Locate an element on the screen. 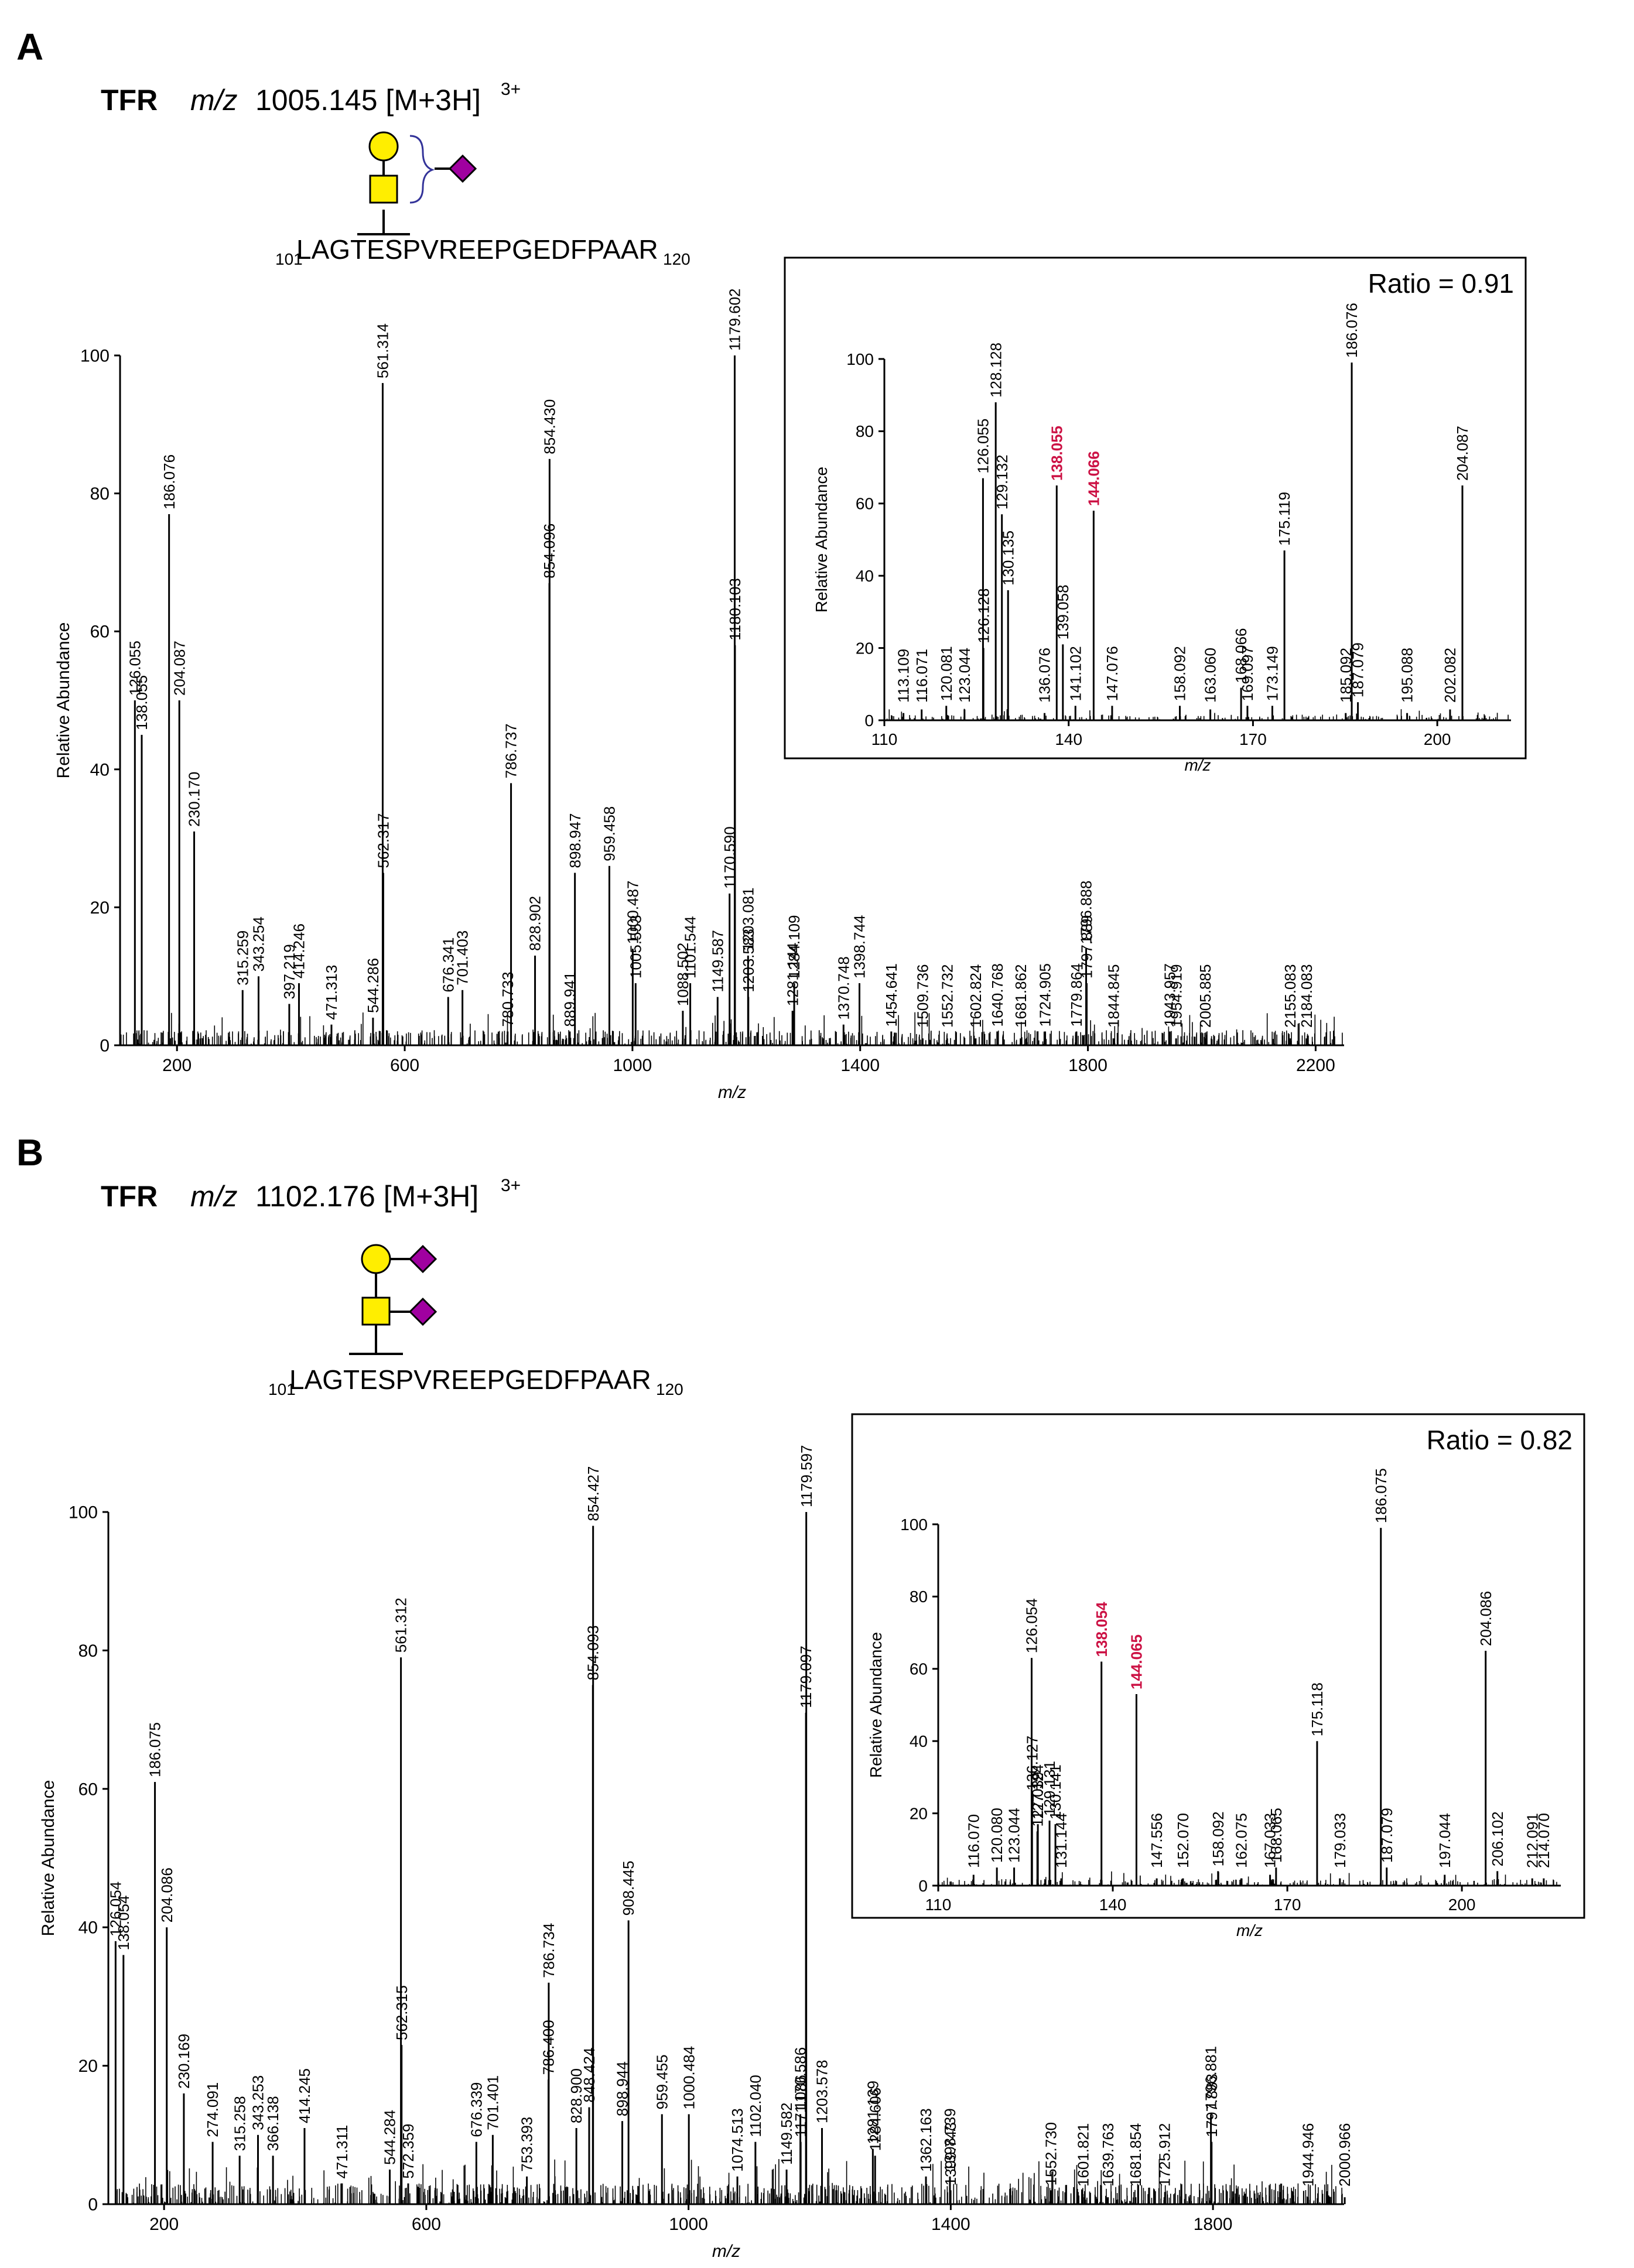 The height and width of the screenshot is (2268, 1634). peak-label-139.058: 139.058 is located at coordinates (1063, 611).